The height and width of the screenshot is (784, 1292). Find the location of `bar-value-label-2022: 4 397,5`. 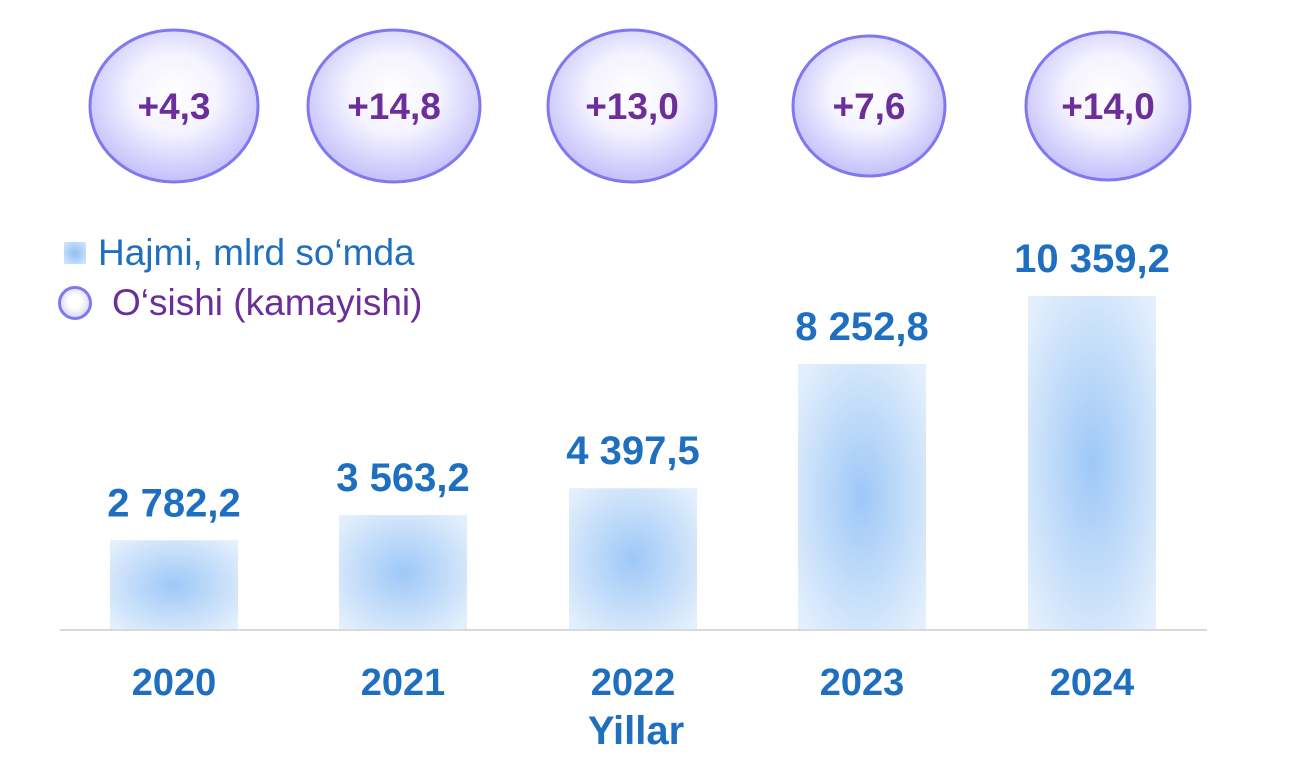

bar-value-label-2022: 4 397,5 is located at coordinates (632, 451).